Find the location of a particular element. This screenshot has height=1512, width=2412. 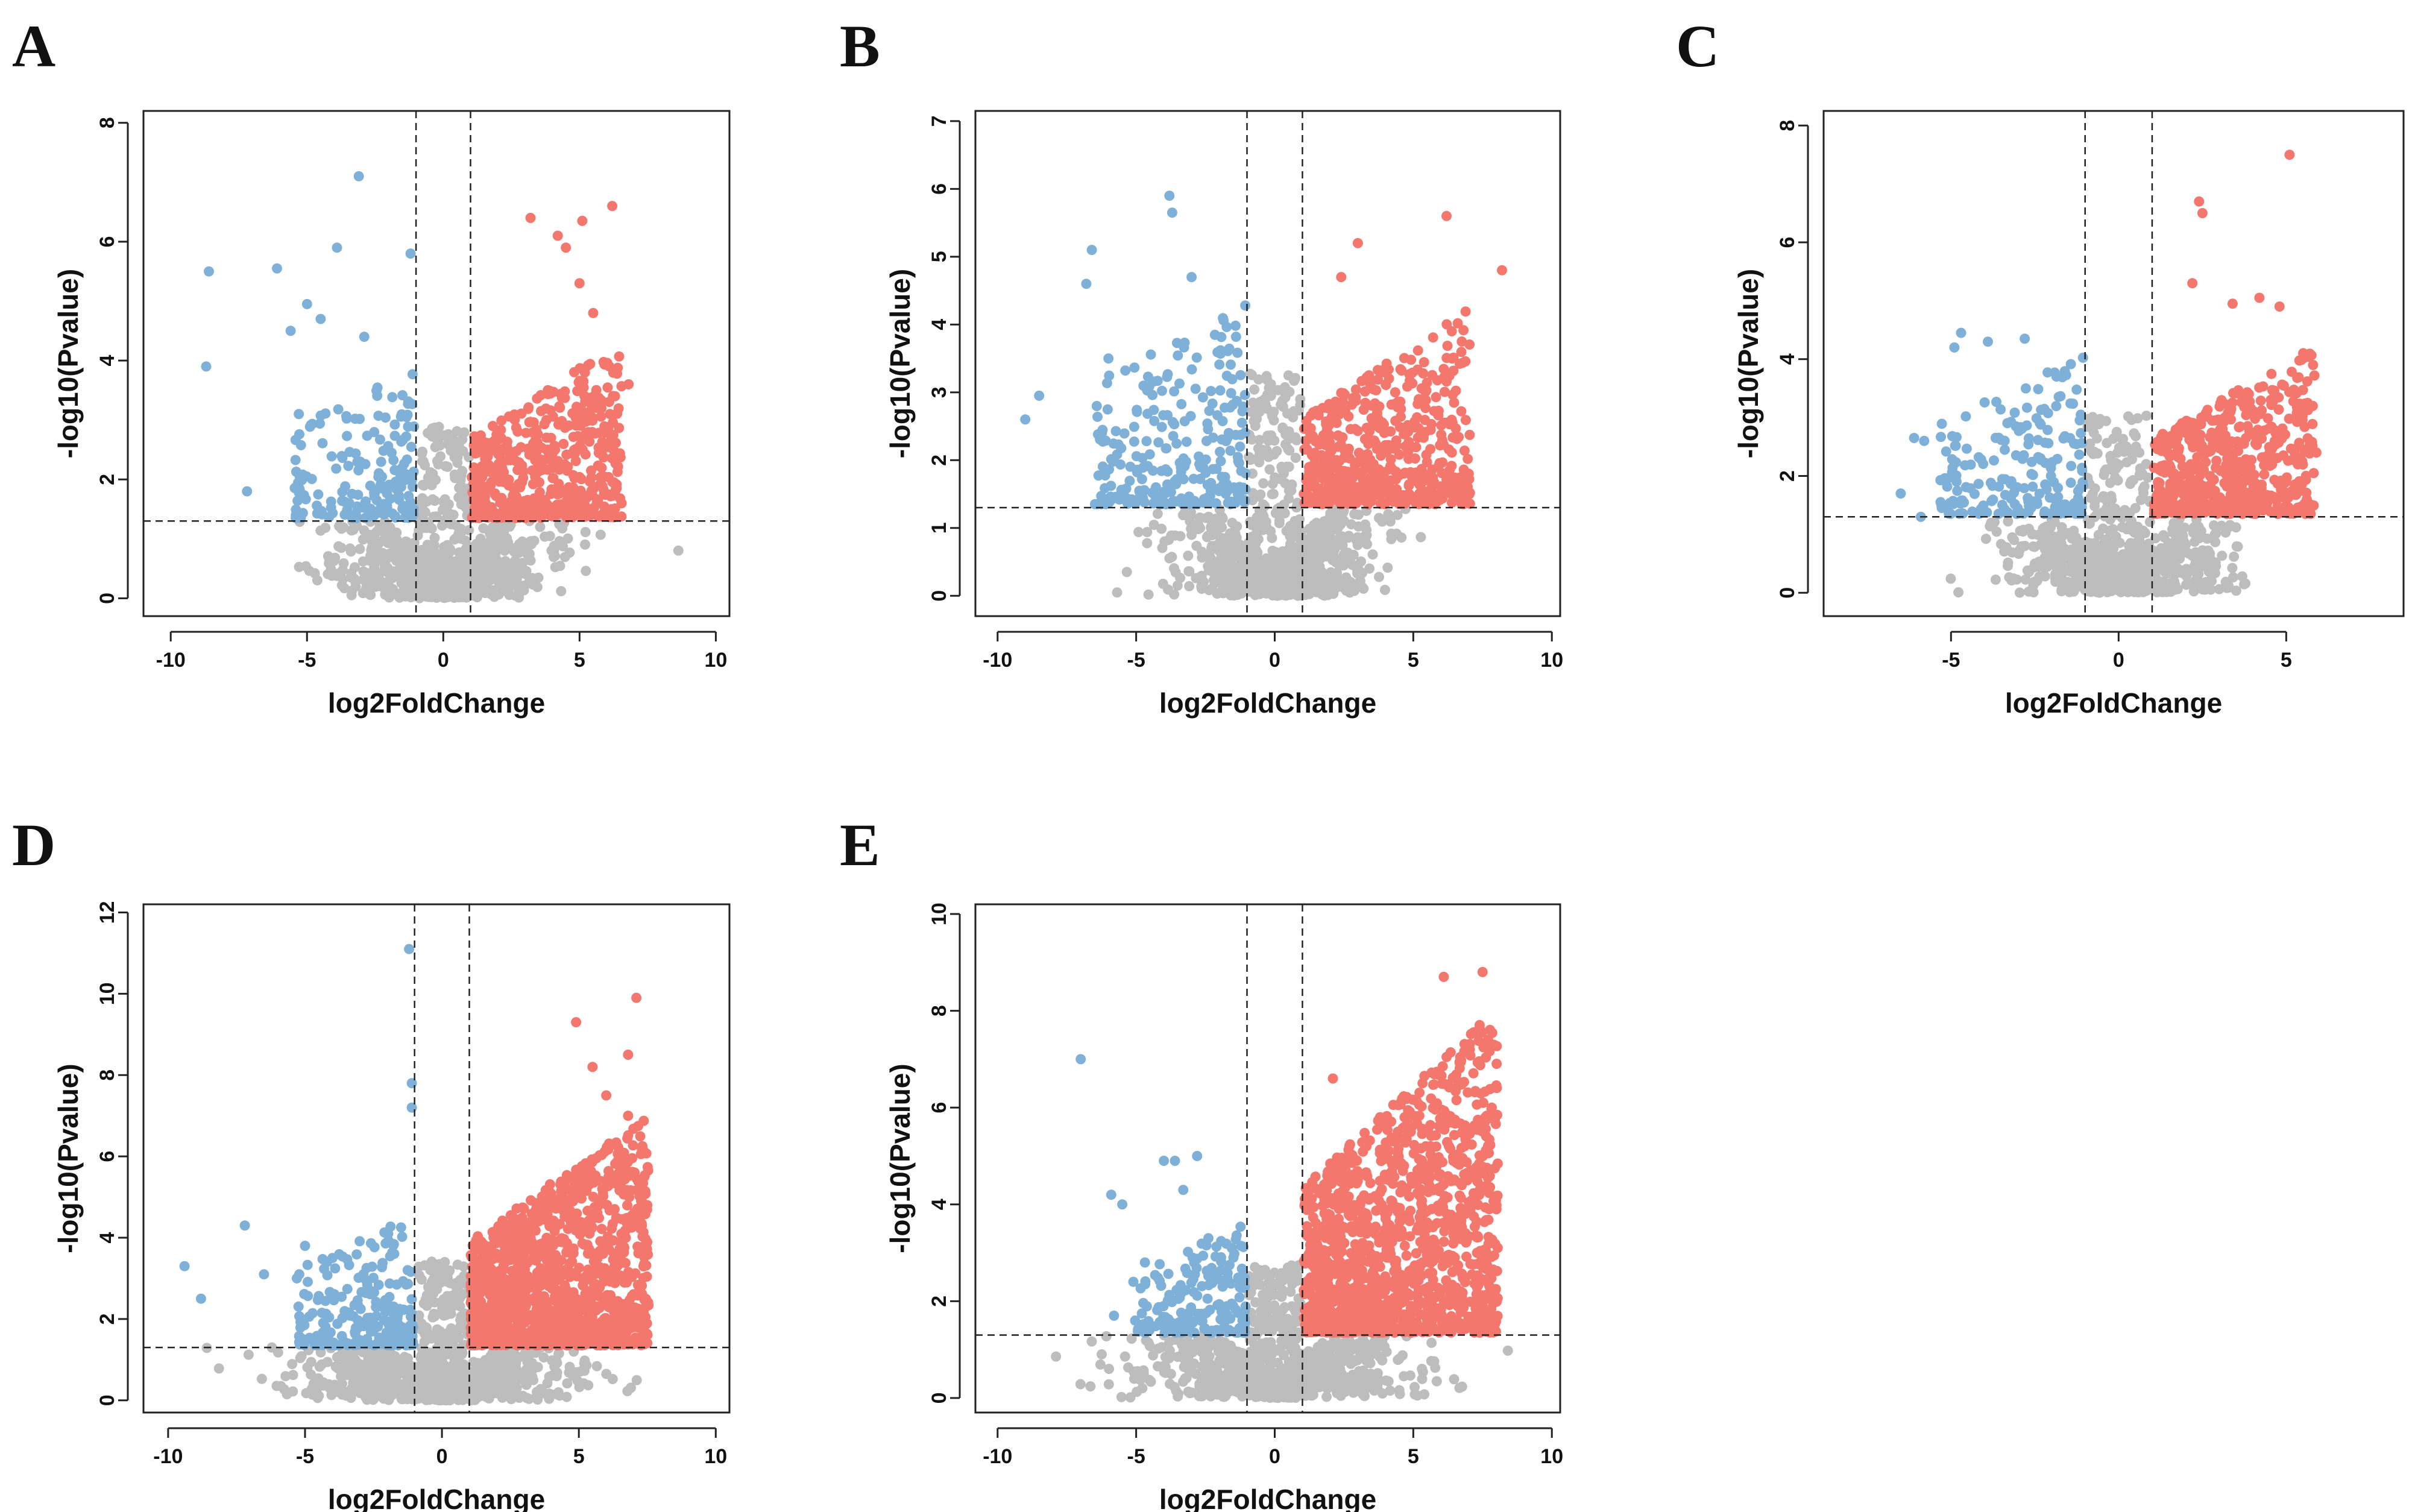

y-tick-label: 6 is located at coordinates (107, 242).